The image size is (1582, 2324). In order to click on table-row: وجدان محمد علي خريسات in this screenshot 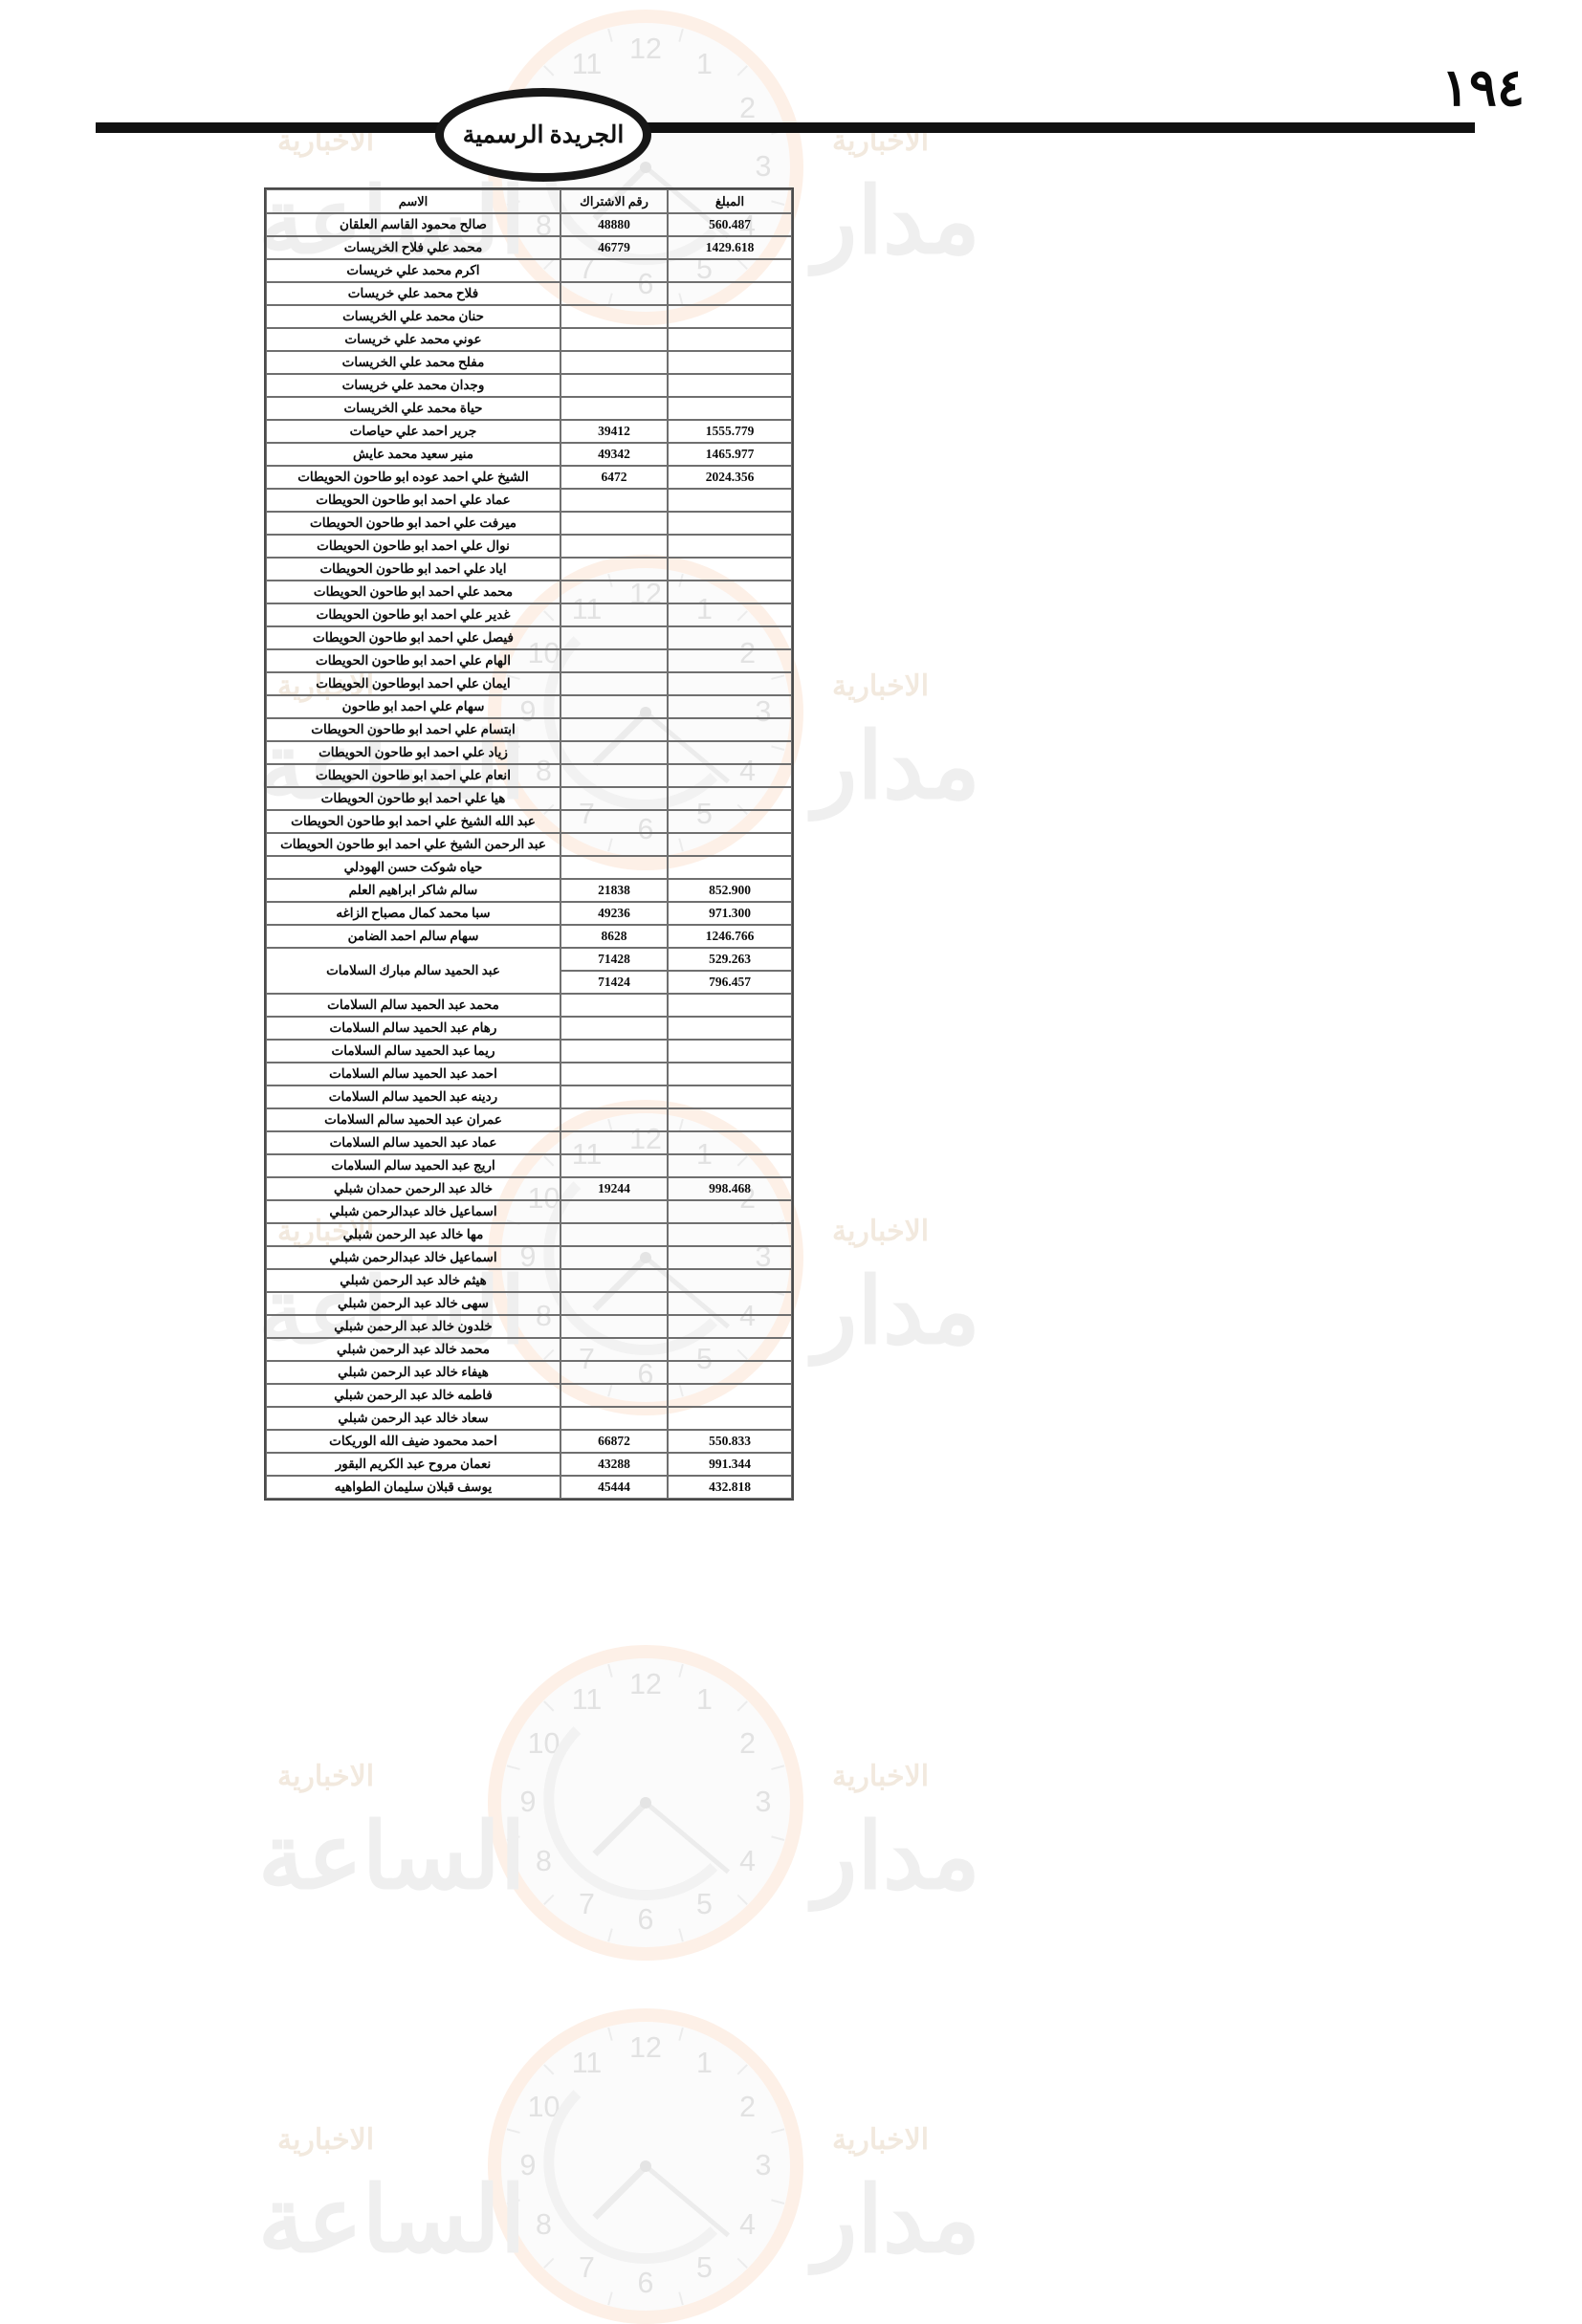, I will do `click(529, 385)`.